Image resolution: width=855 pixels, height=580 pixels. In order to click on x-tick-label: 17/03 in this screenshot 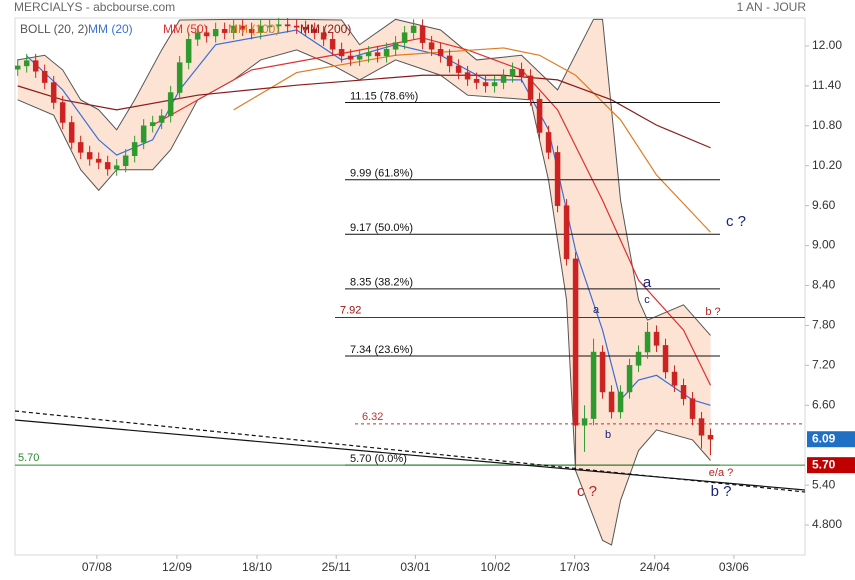, I will do `click(575, 567)`.